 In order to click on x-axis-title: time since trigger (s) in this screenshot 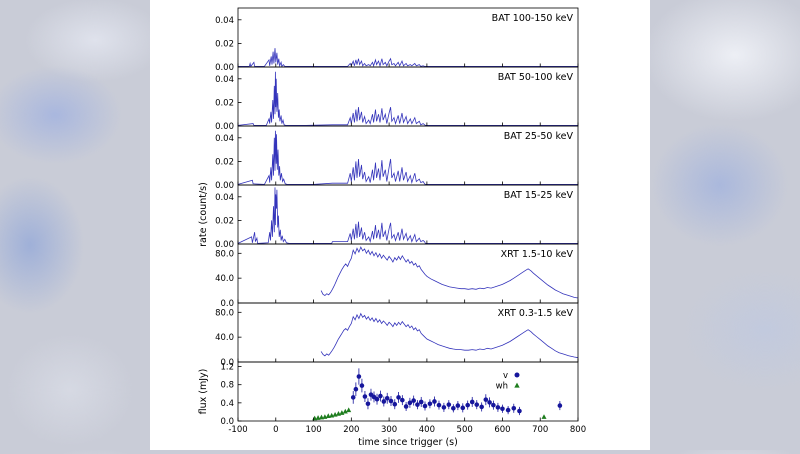, I will do `click(408, 442)`.